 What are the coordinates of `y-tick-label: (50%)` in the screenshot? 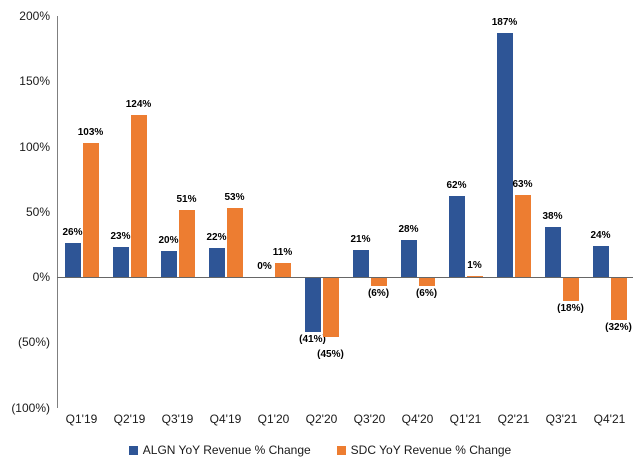 It's located at (33, 342).